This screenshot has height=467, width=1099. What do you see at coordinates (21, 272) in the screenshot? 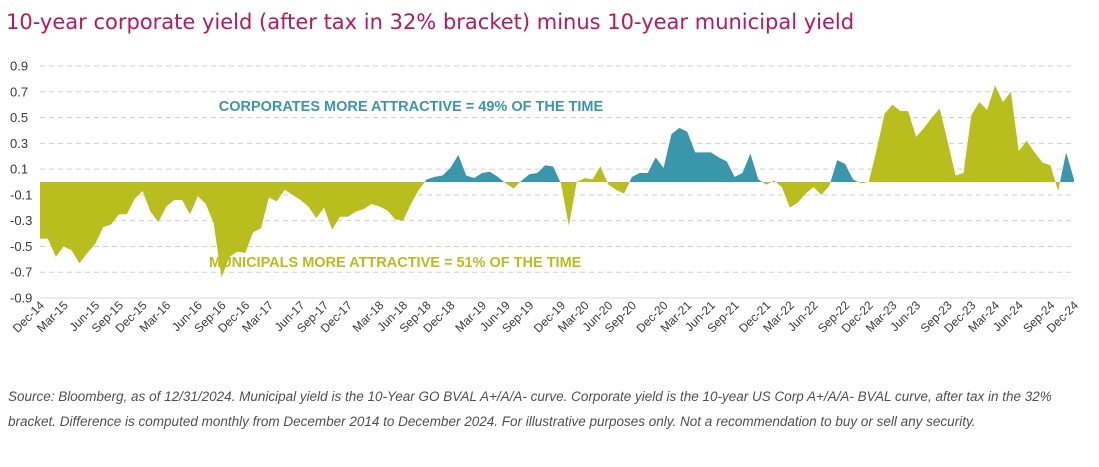
I see `y-tick-label: -0.7` at bounding box center [21, 272].